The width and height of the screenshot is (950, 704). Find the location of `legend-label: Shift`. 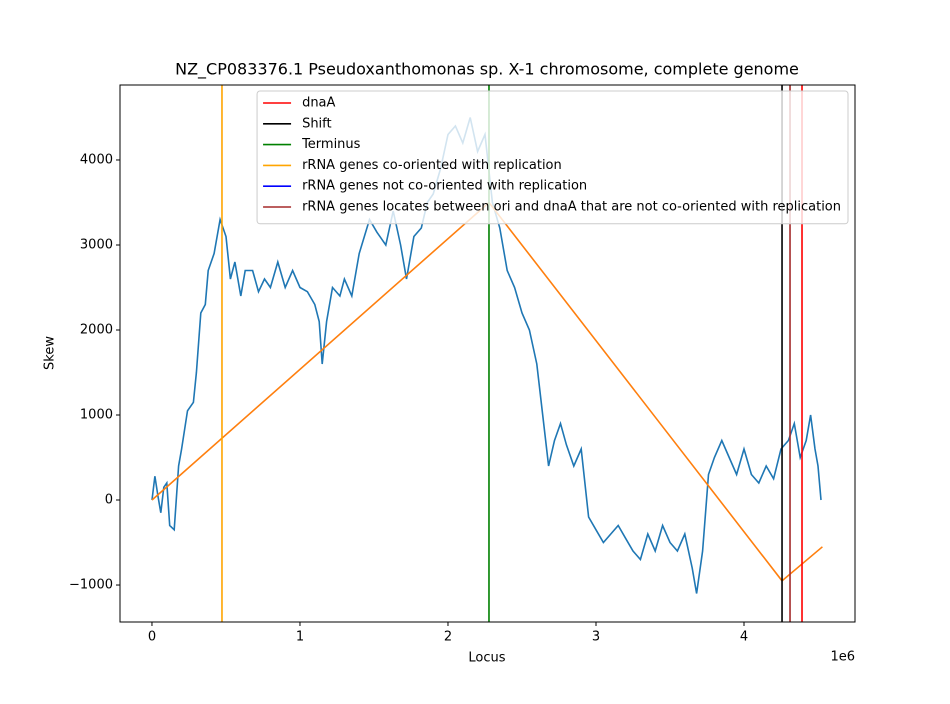

legend-label: Shift is located at coordinates (317, 123).